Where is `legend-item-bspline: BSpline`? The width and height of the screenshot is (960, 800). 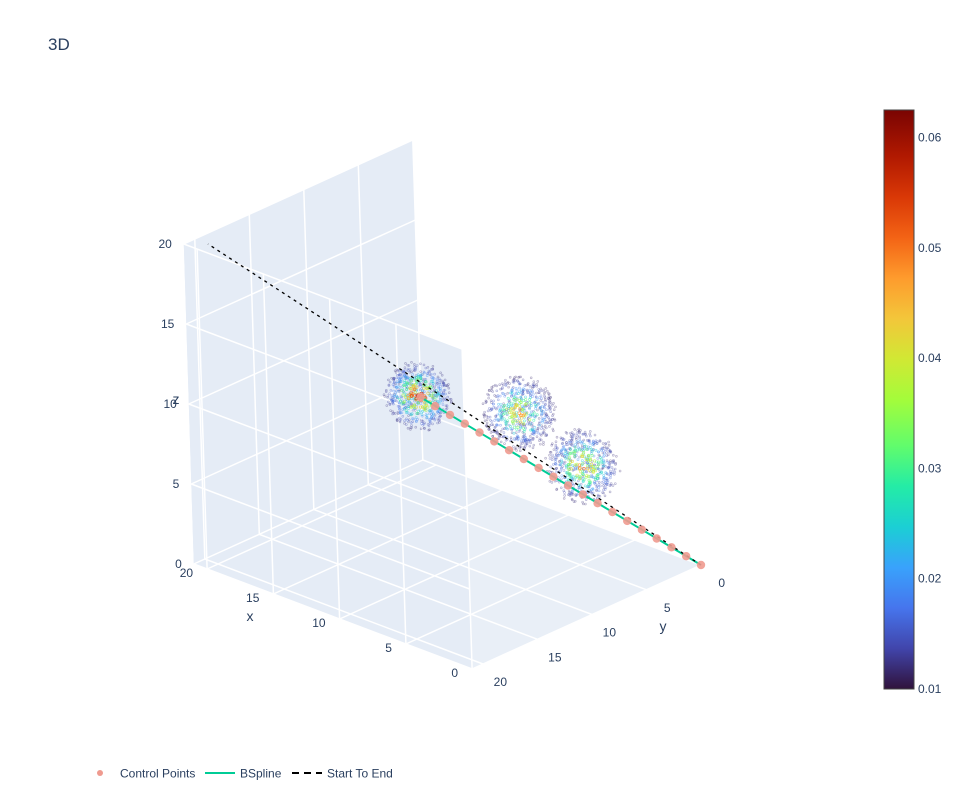 legend-item-bspline: BSpline is located at coordinates (243, 774).